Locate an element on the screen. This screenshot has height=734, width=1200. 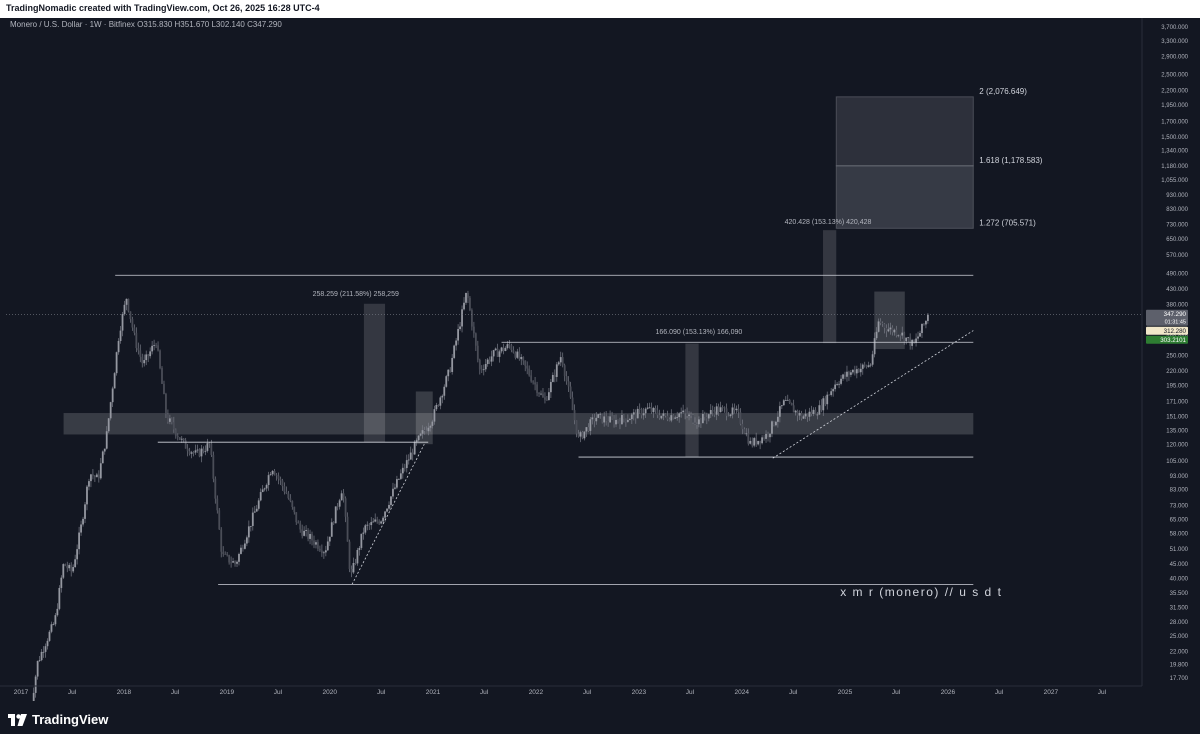
measure-label: 166.090 (153.13%) 166,090 is located at coordinates (698, 332).